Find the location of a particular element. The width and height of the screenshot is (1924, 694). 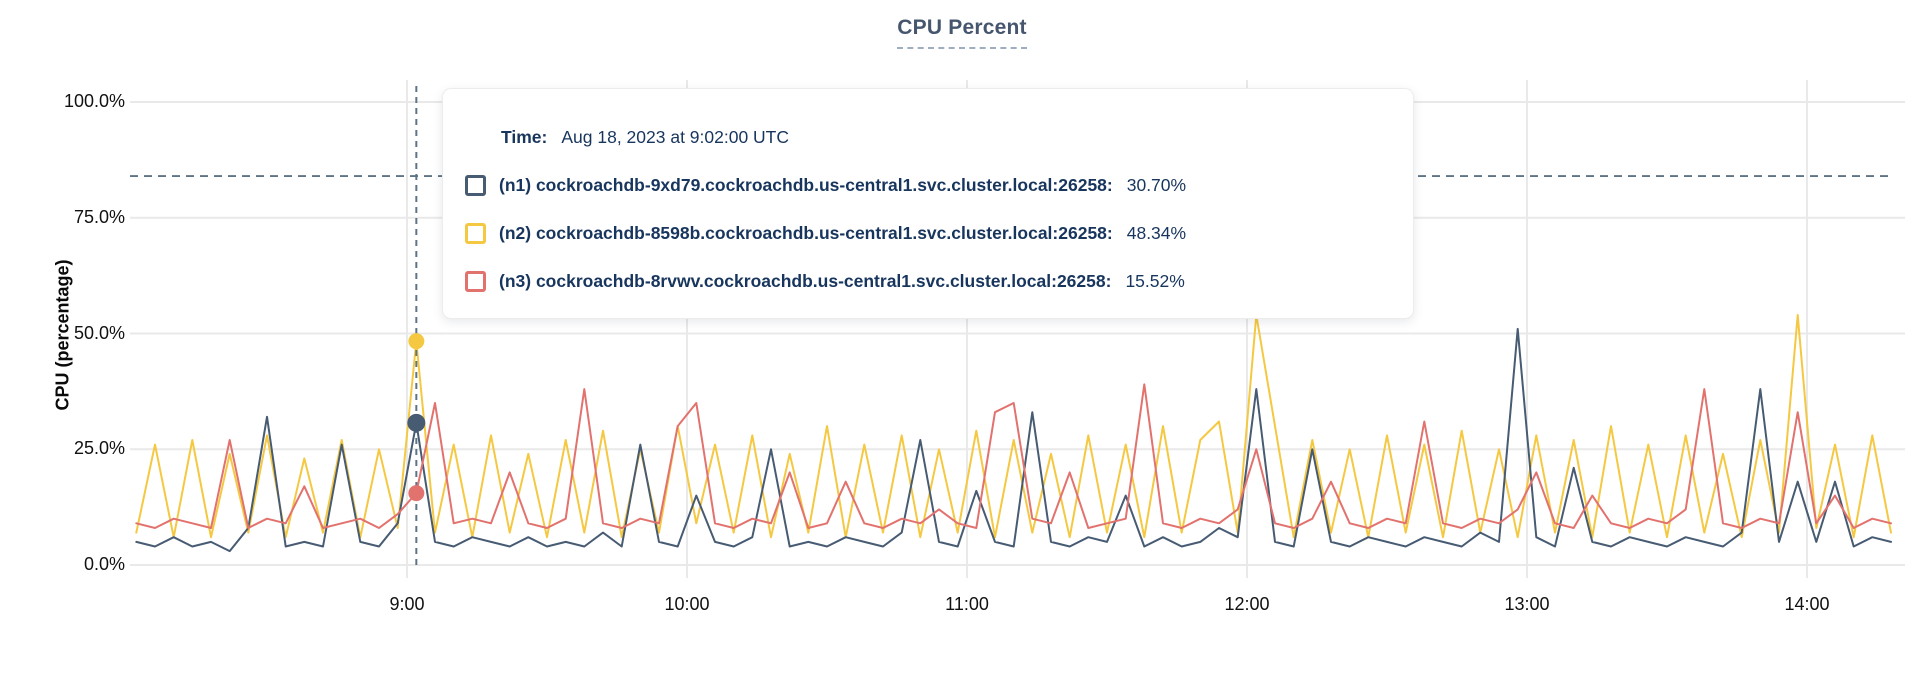

chart-header: CPU Percent is located at coordinates (962, 32).